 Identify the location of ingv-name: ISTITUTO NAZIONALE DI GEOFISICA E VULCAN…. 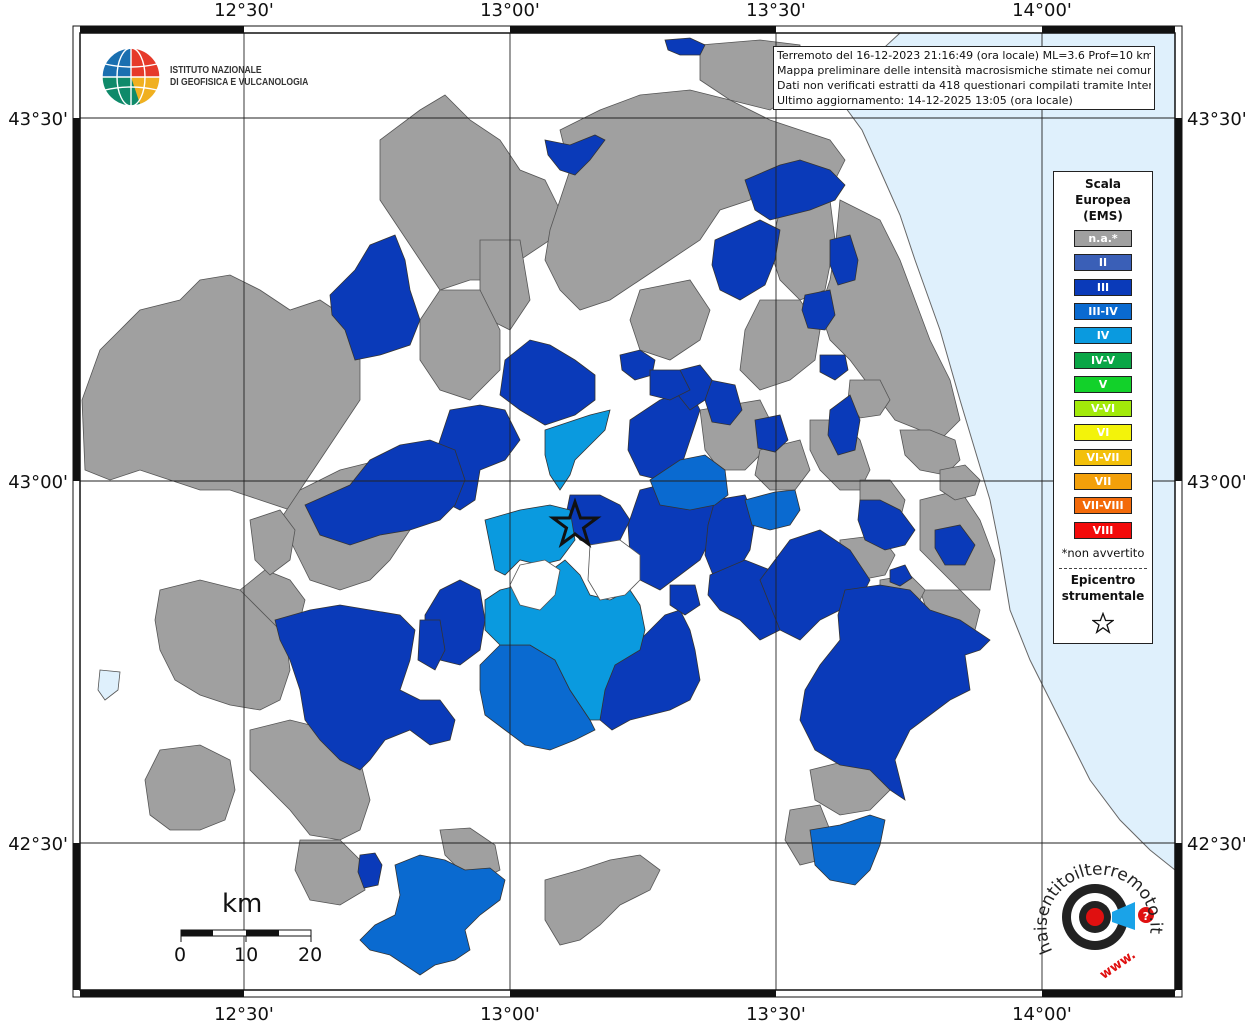
(239, 76).